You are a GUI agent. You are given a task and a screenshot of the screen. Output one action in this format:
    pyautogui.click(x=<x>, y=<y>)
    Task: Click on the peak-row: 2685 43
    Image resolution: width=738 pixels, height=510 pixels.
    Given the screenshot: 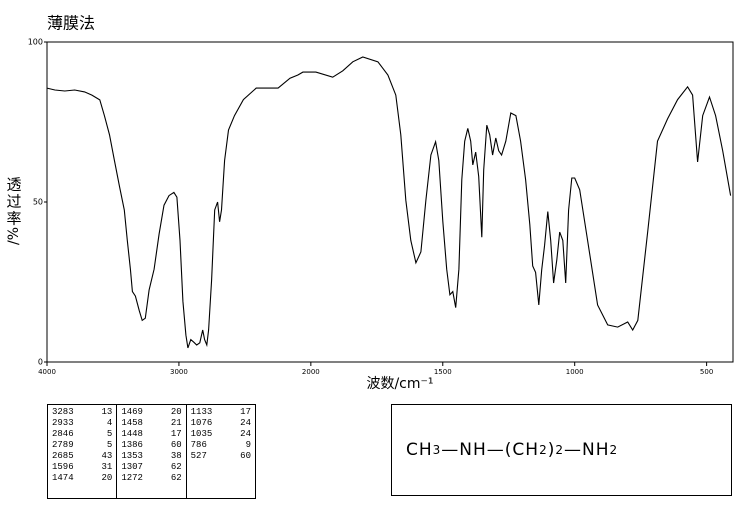 What is the action you would take?
    pyautogui.click(x=82, y=456)
    